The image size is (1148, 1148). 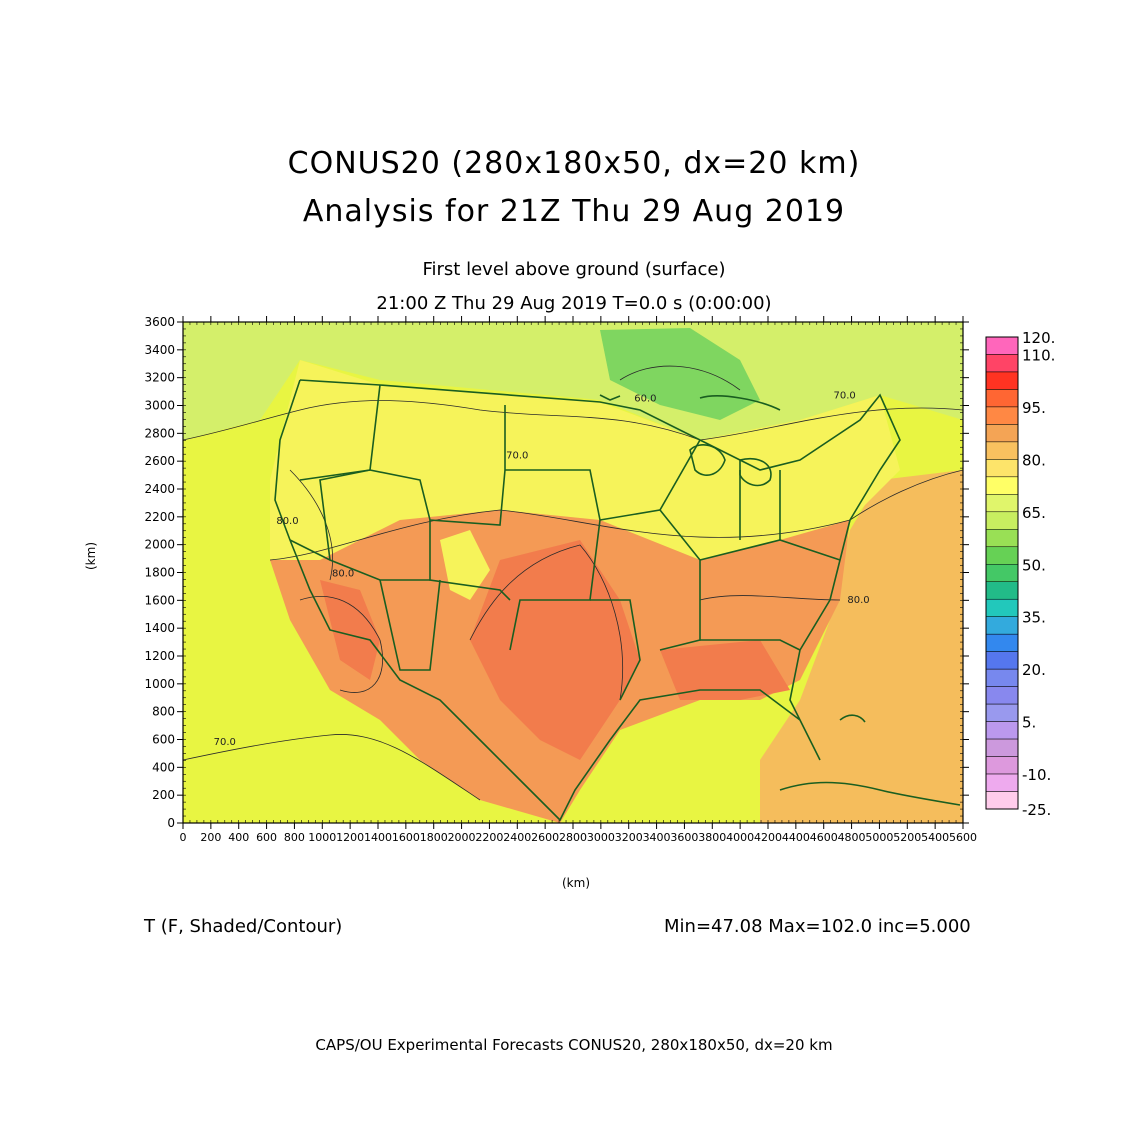 What do you see at coordinates (1034, 565) in the screenshot?
I see `legend-label: 50.` at bounding box center [1034, 565].